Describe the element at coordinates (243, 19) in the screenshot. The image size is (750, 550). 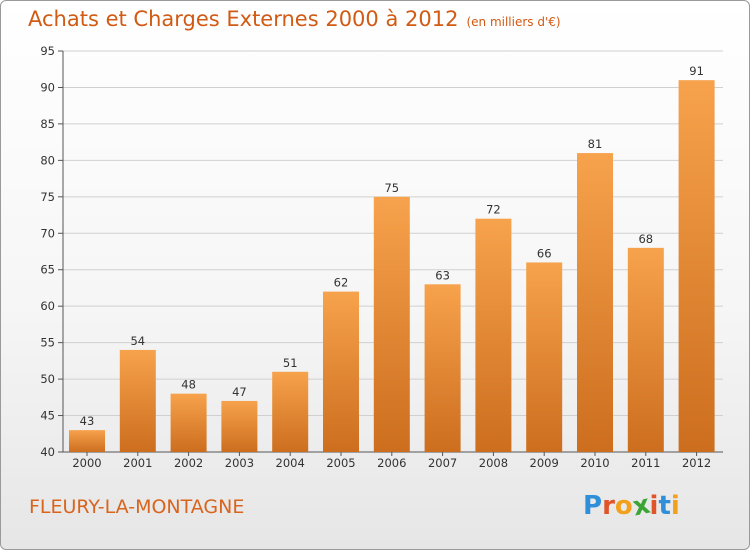
I see `chart-title-text: Achats et Charges Externes 2000 à 2012` at that location.